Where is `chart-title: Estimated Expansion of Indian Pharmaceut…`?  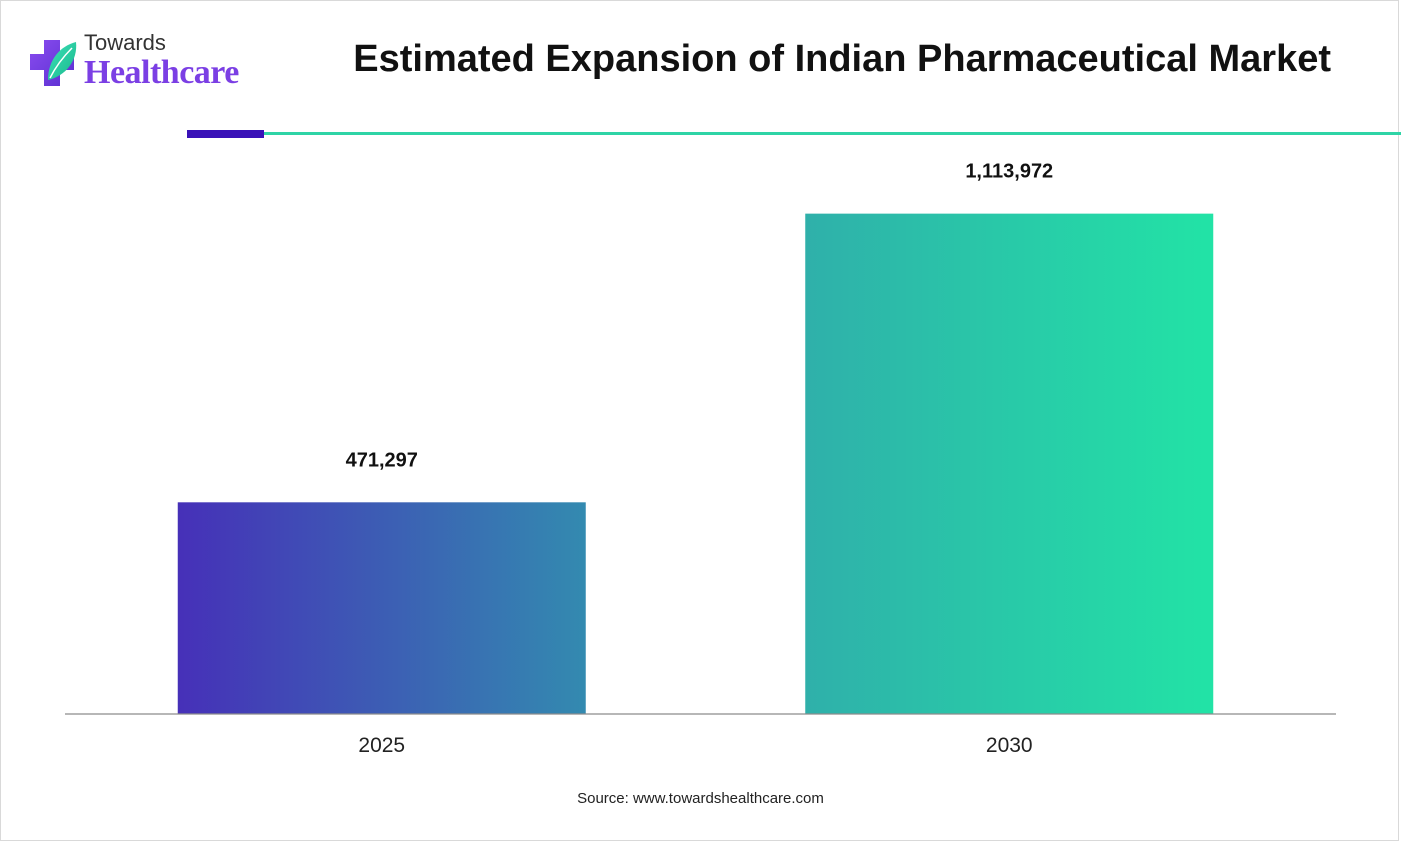
chart-title: Estimated Expansion of Indian Pharmaceut… is located at coordinates (842, 59).